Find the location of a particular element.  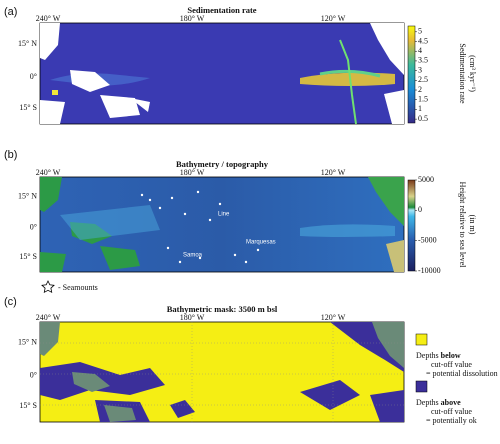

panel-label: (c) is located at coordinates (10, 302).